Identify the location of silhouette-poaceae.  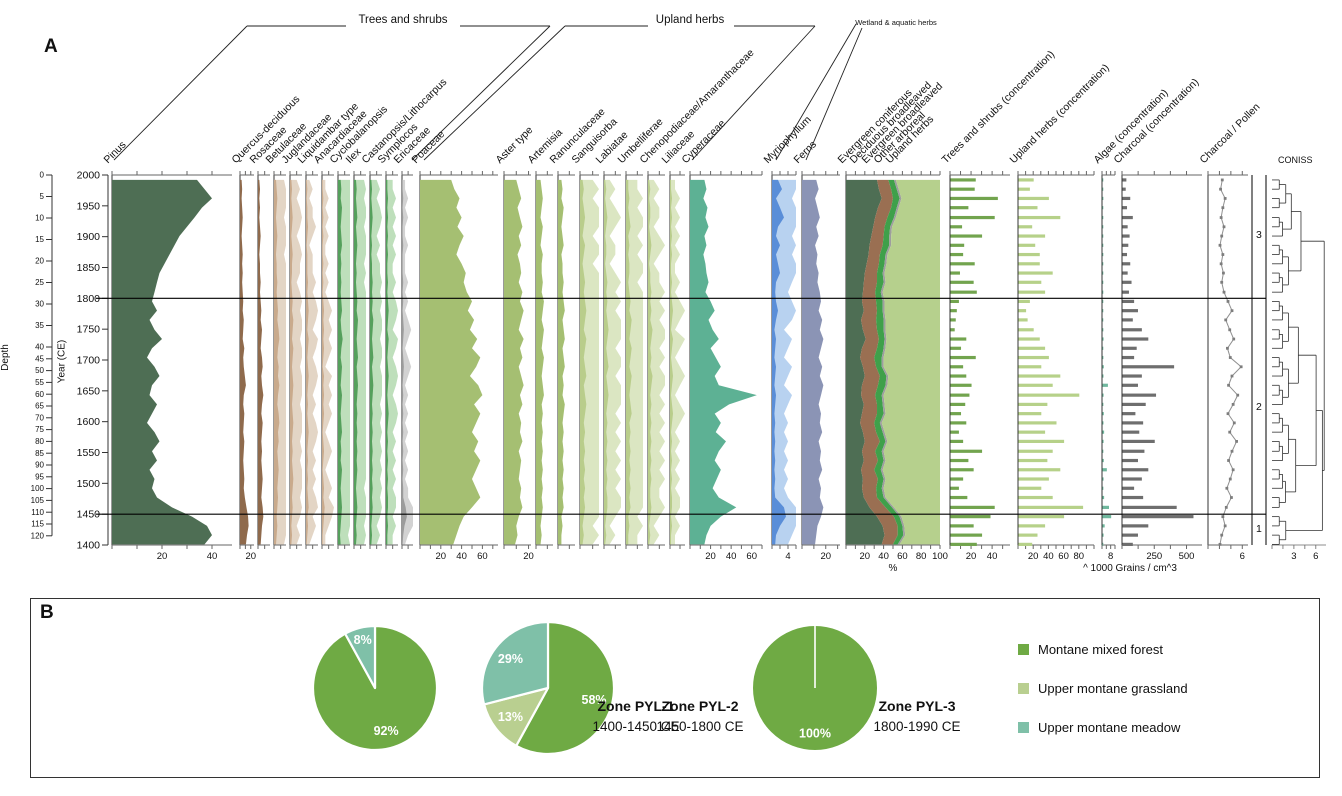
(451, 362).